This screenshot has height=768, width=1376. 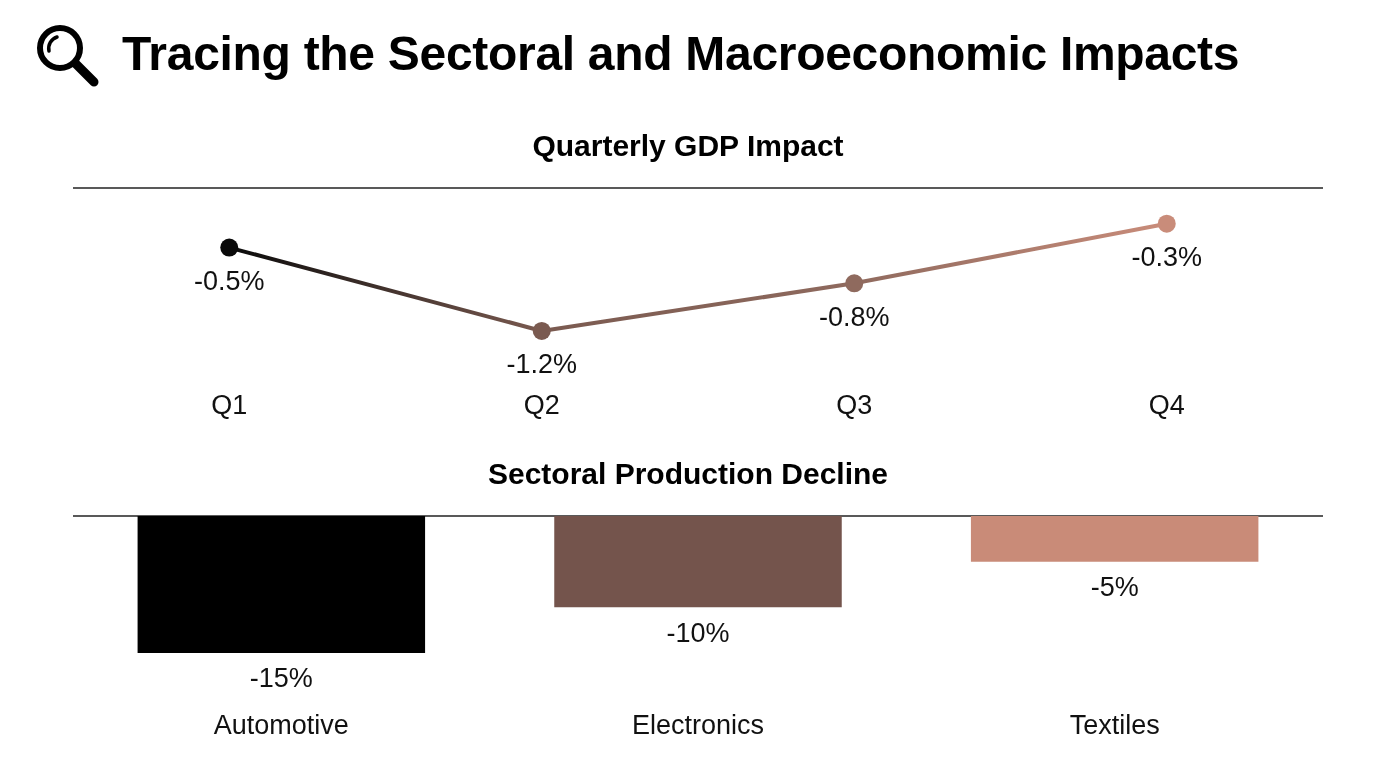 I want to click on data-label: -0.5%, so click(x=229, y=281).